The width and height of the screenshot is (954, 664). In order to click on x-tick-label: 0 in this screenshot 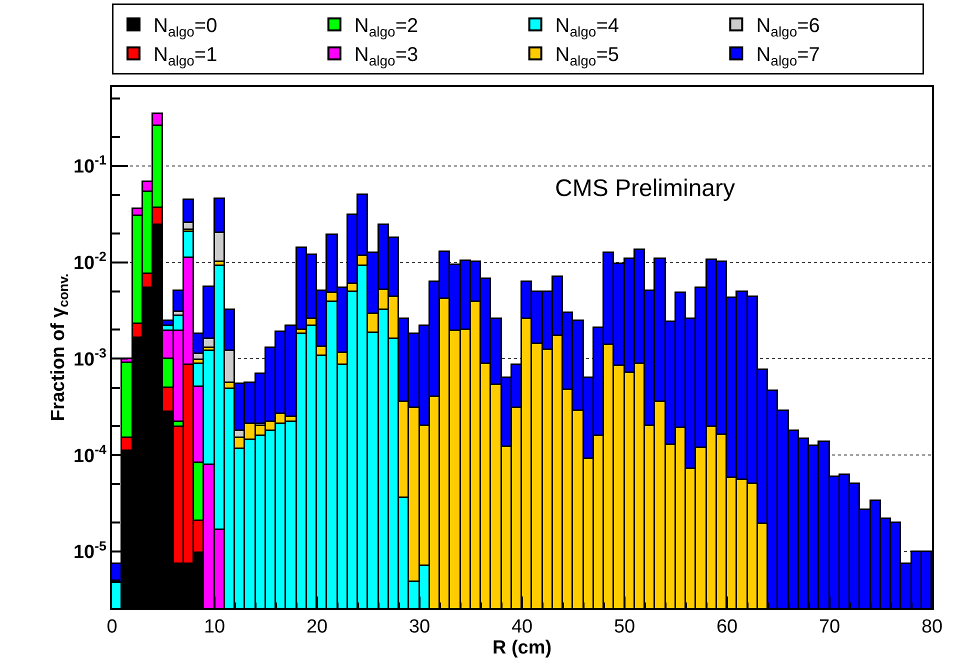, I will do `click(112, 627)`.